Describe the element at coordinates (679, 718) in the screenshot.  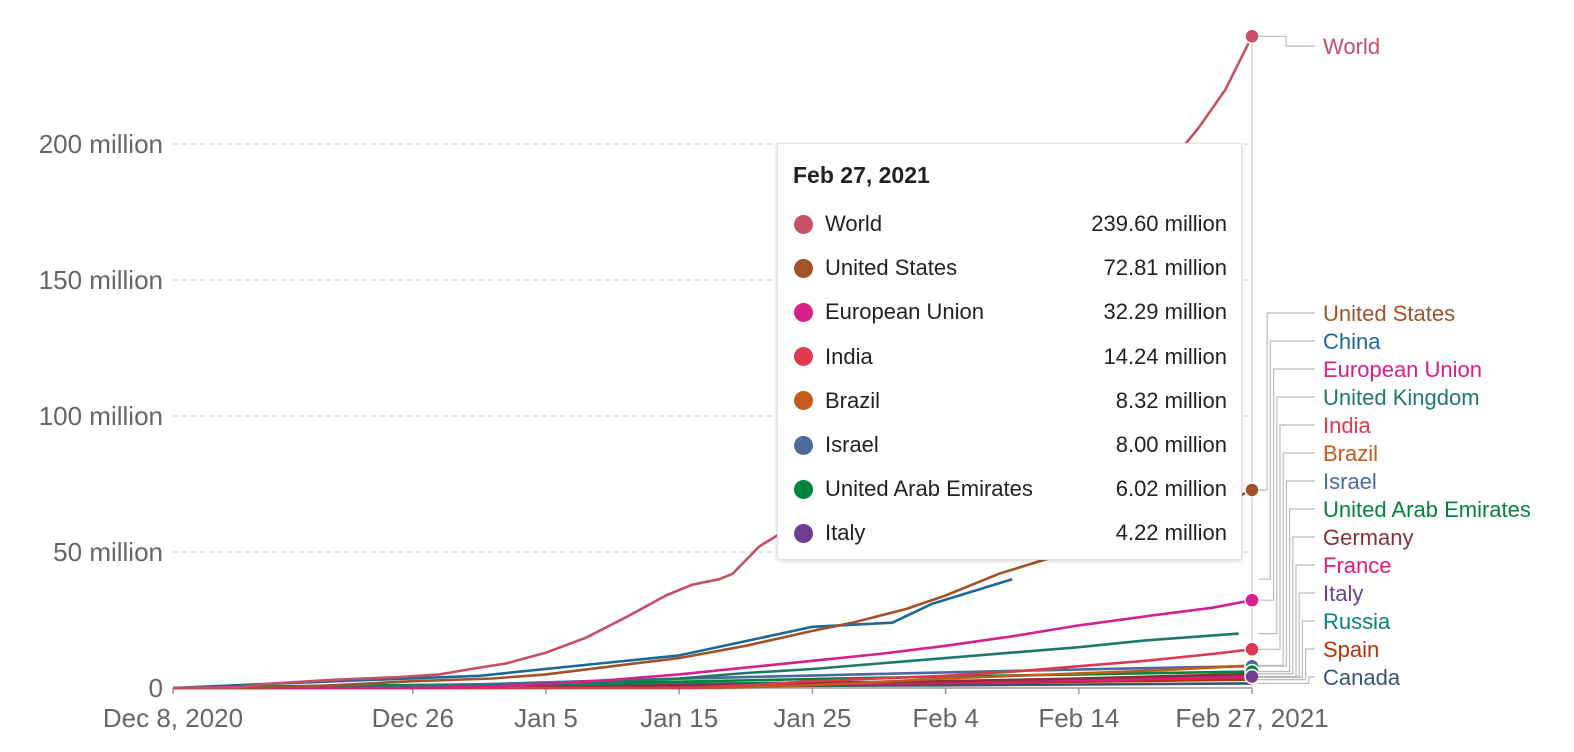
I see `x-tick-label: Jan 15` at that location.